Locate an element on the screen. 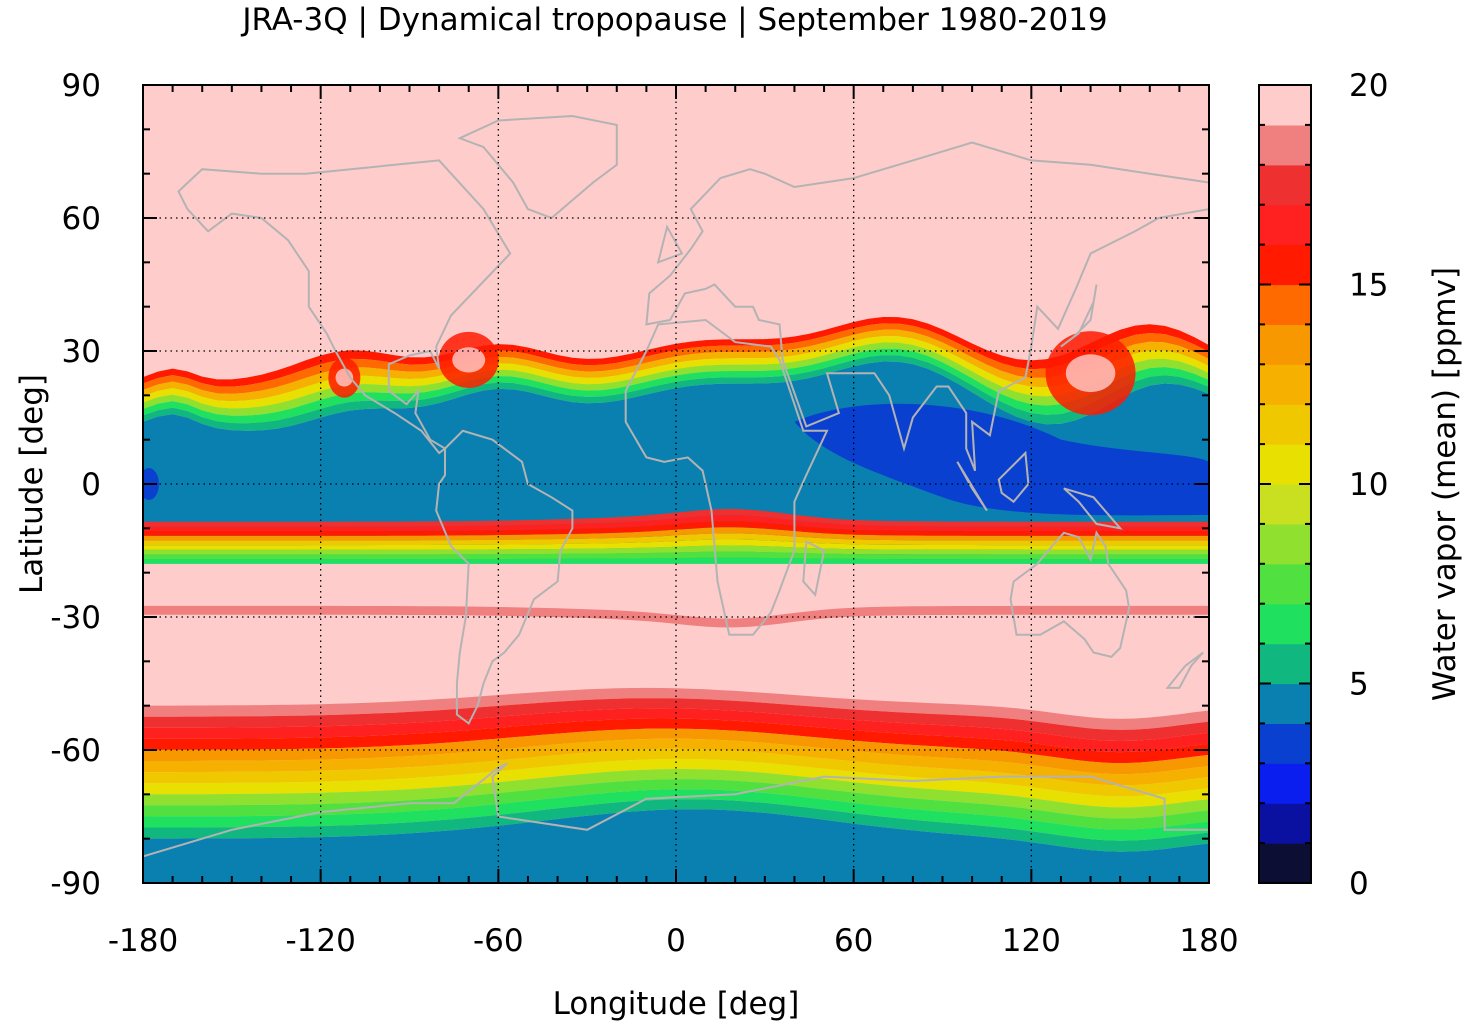 This screenshot has width=1471, height=1029. colorbar is located at coordinates (1285, 484).